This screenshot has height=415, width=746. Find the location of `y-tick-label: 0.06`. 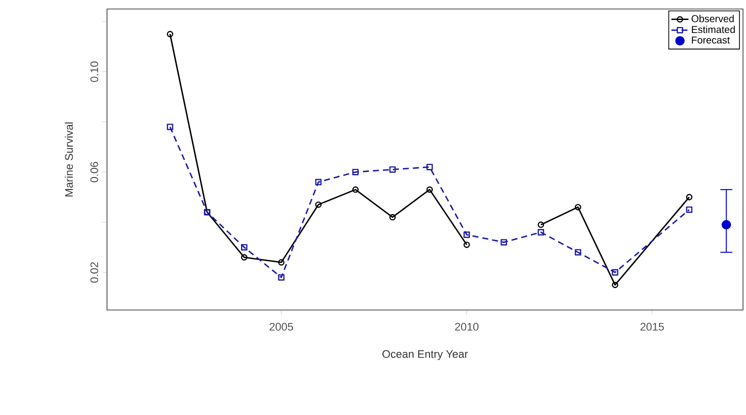

y-tick-label: 0.06 is located at coordinates (94, 172).